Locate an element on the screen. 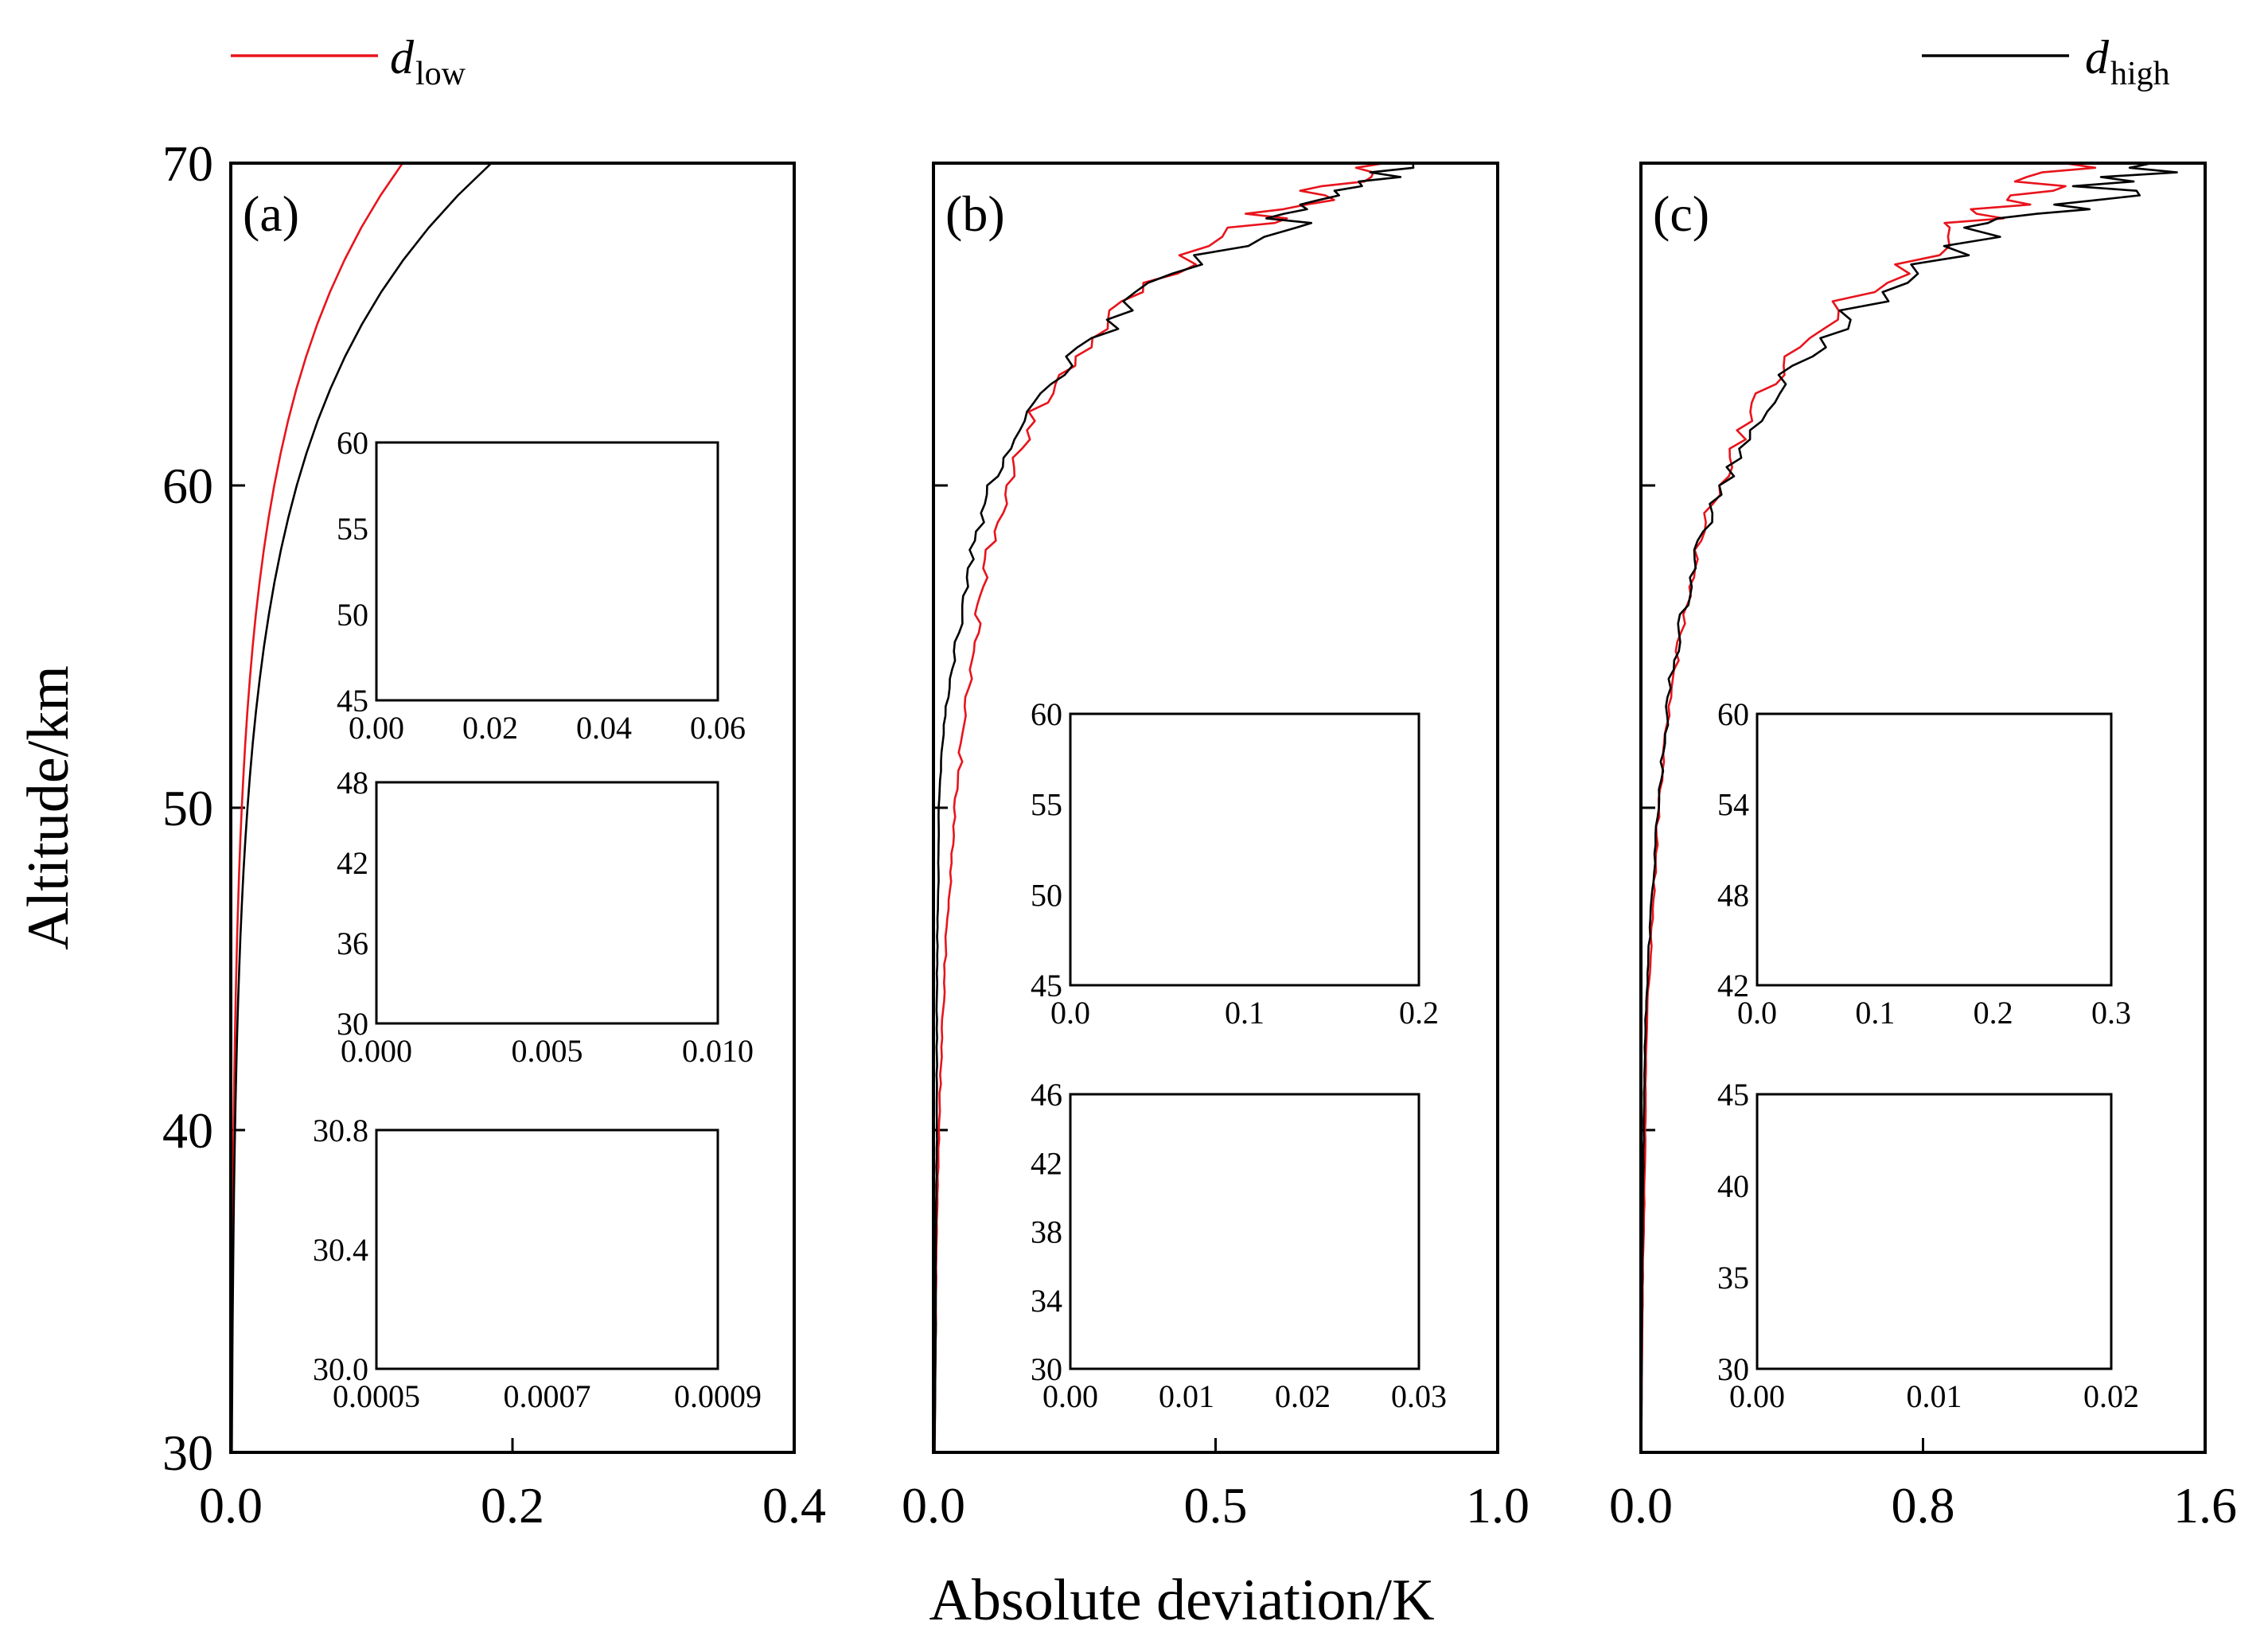  panel-1-inset-1-frame is located at coordinates (1244, 1231).